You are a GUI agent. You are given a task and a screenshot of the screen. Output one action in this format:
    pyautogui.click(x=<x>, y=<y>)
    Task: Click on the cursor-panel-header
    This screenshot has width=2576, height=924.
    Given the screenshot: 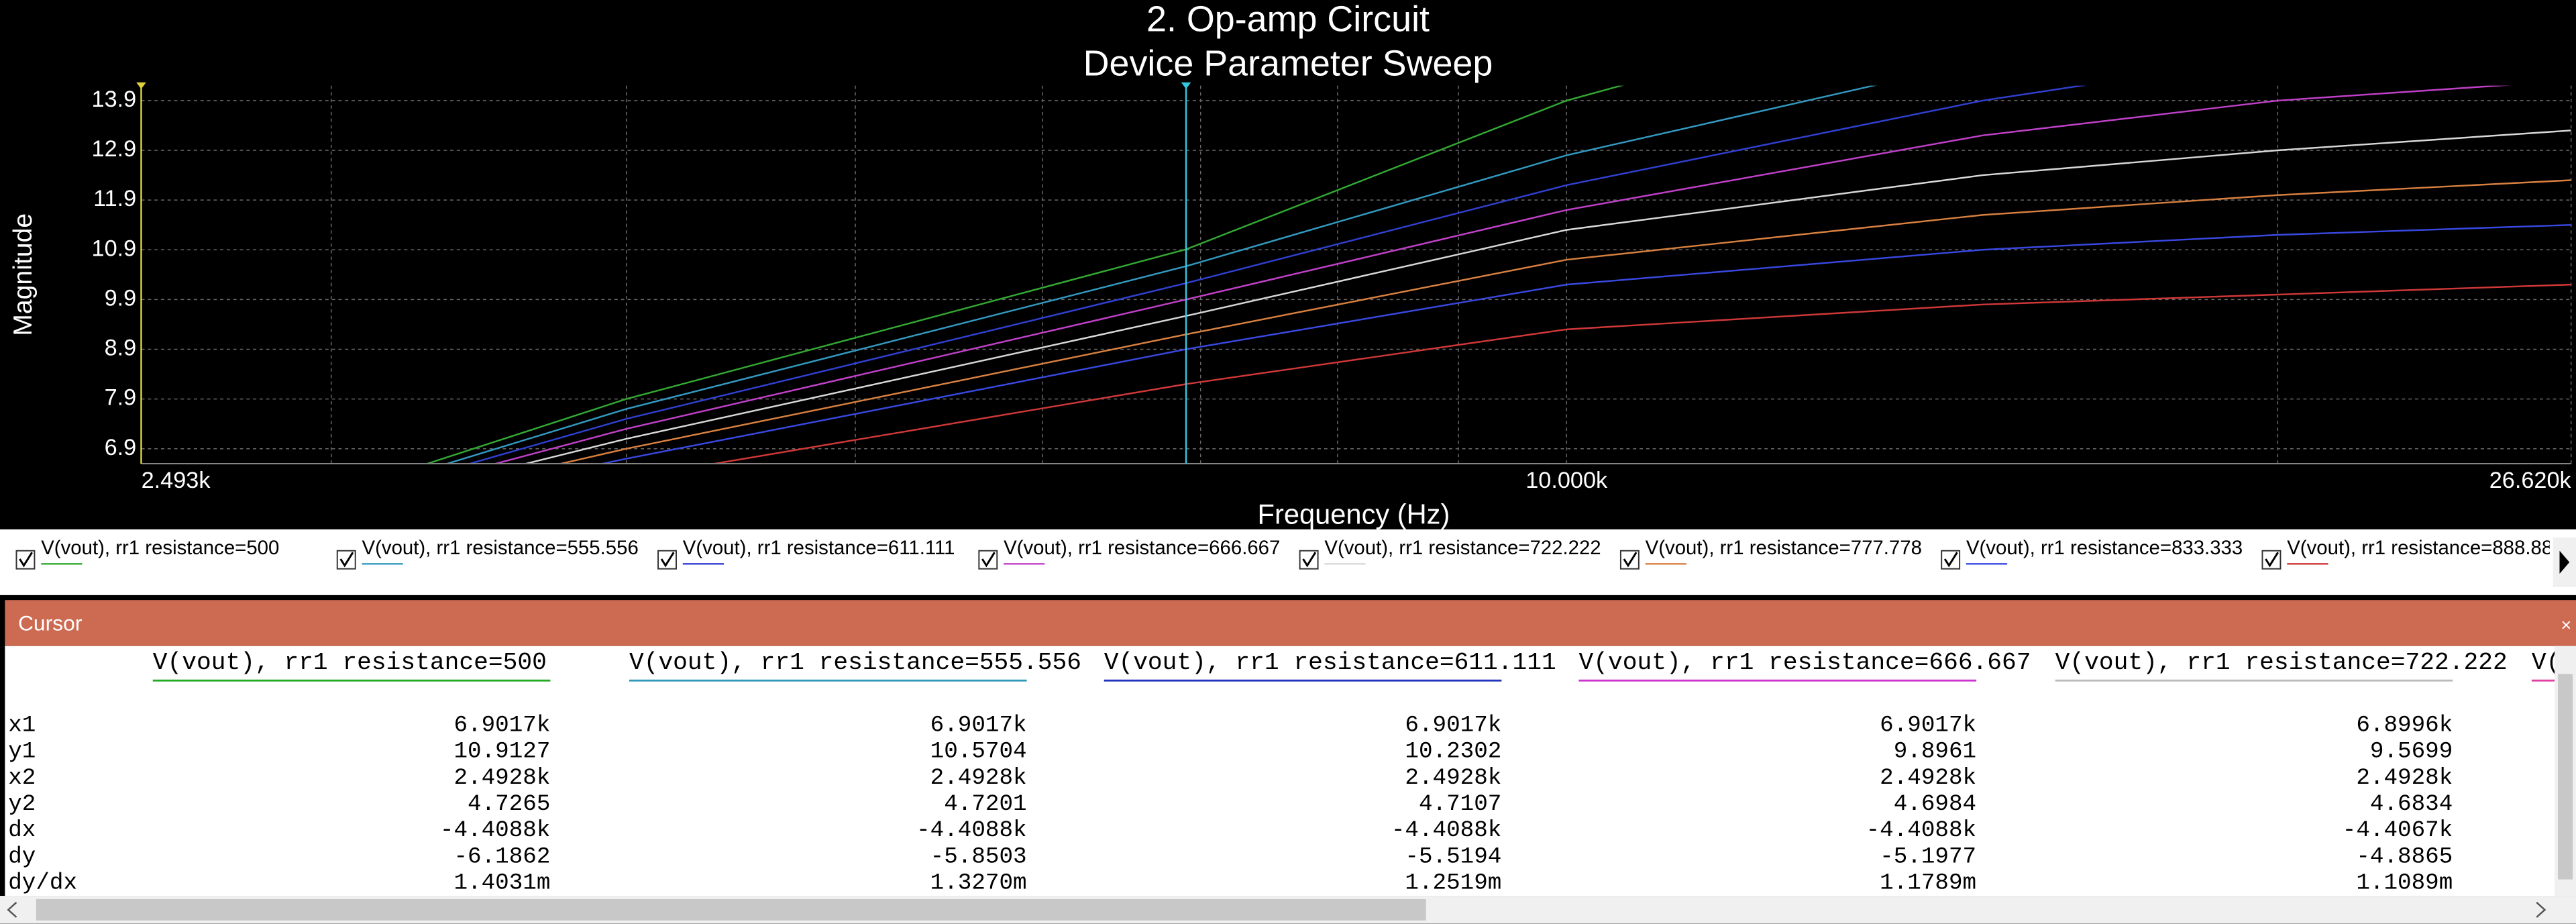 What is the action you would take?
    pyautogui.click(x=1290, y=623)
    